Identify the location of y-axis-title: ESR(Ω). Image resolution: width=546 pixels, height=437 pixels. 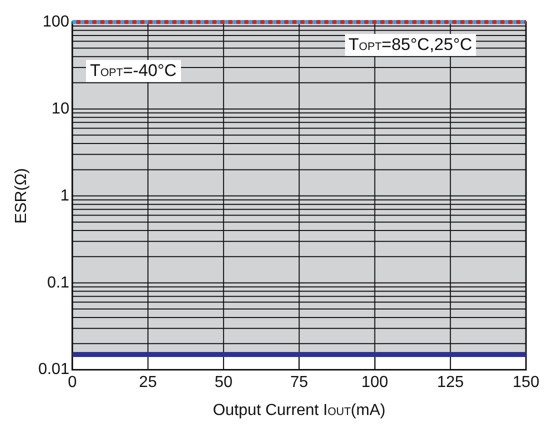
(21, 196).